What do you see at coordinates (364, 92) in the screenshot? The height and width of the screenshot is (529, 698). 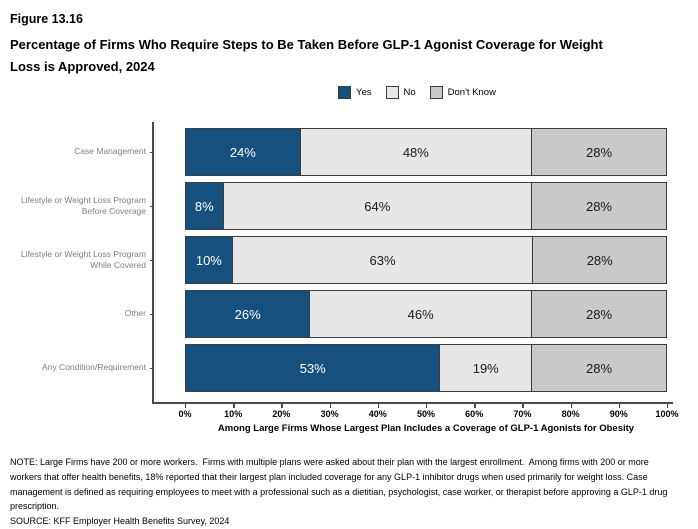 I see `legend-label: Yes` at bounding box center [364, 92].